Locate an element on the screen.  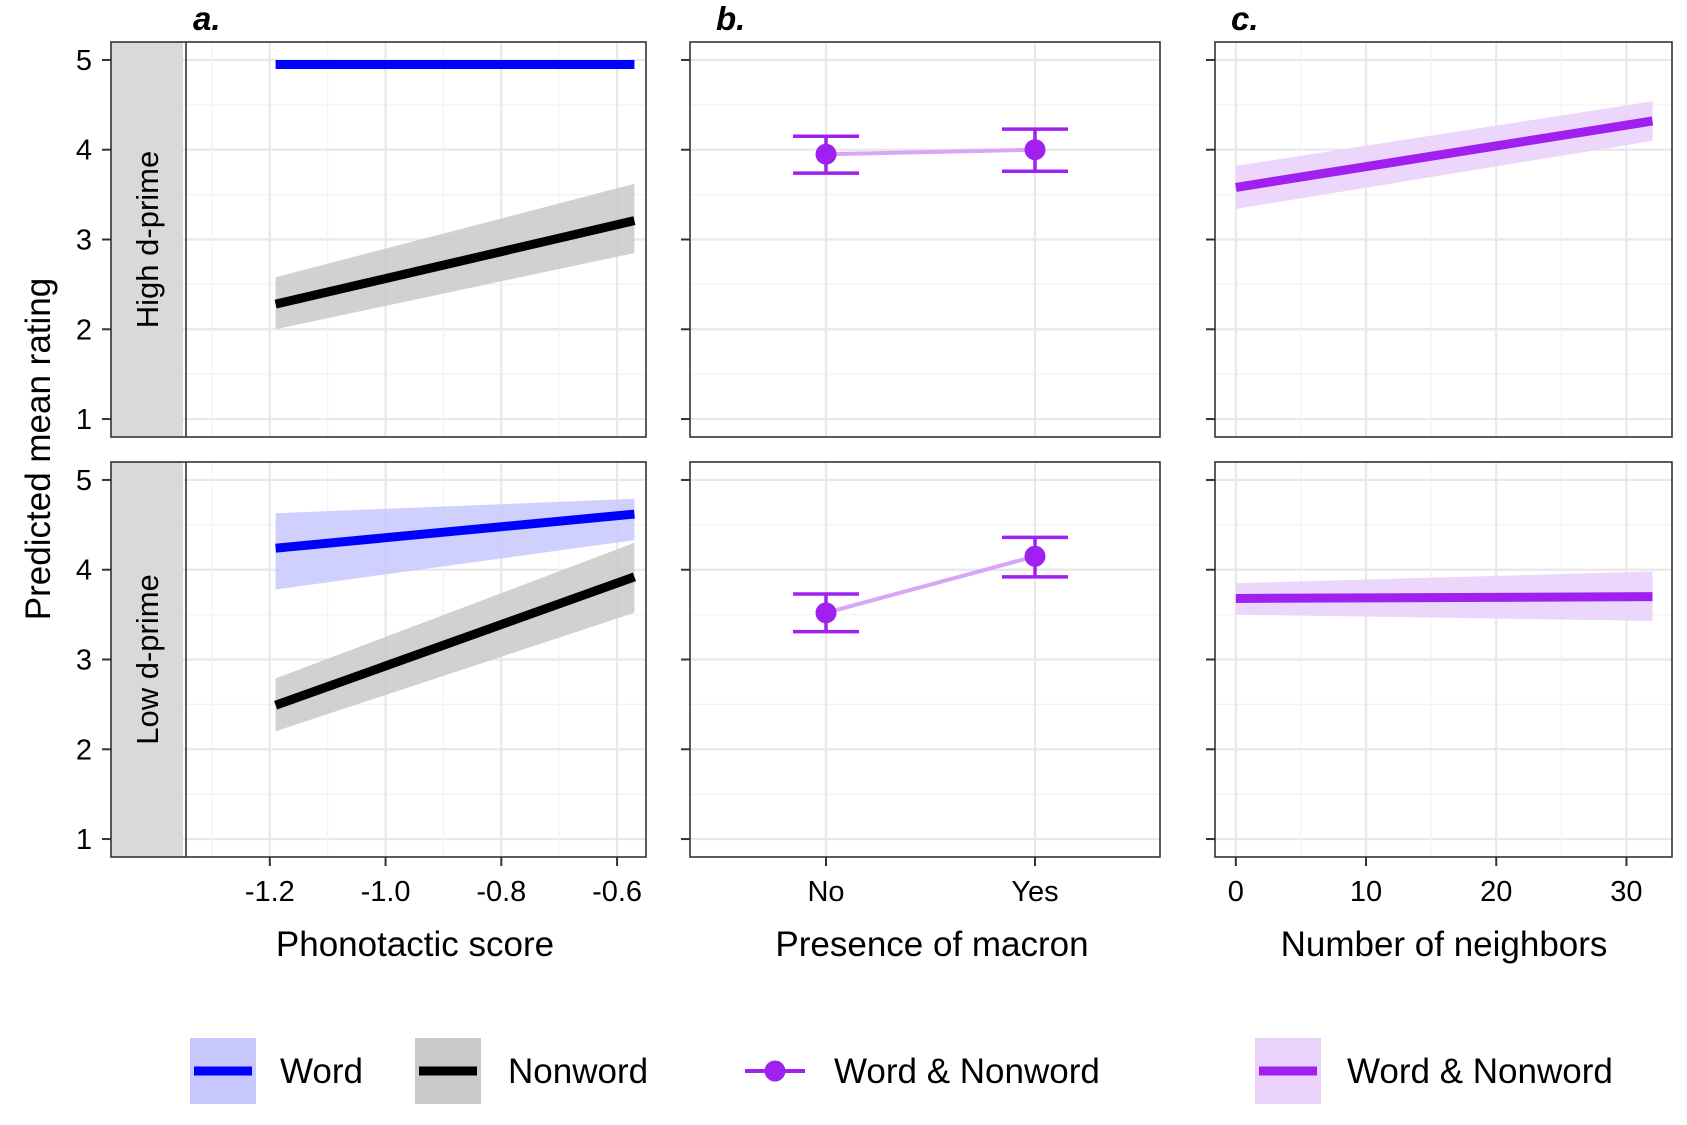
x-tick-label: 20 is located at coordinates (1496, 892).